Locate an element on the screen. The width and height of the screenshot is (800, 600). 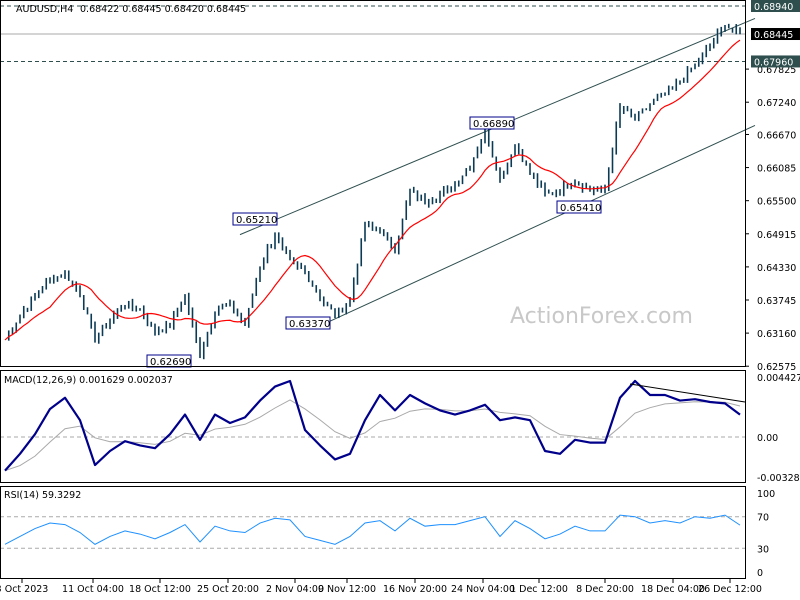
watermark: ActionForex.com is located at coordinates (601, 316).